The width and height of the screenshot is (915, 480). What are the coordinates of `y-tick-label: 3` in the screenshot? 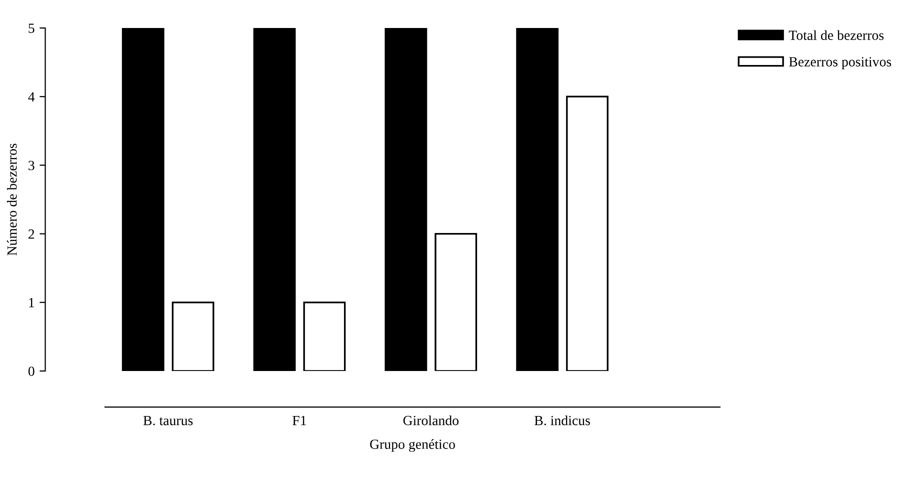 It's located at (31, 165).